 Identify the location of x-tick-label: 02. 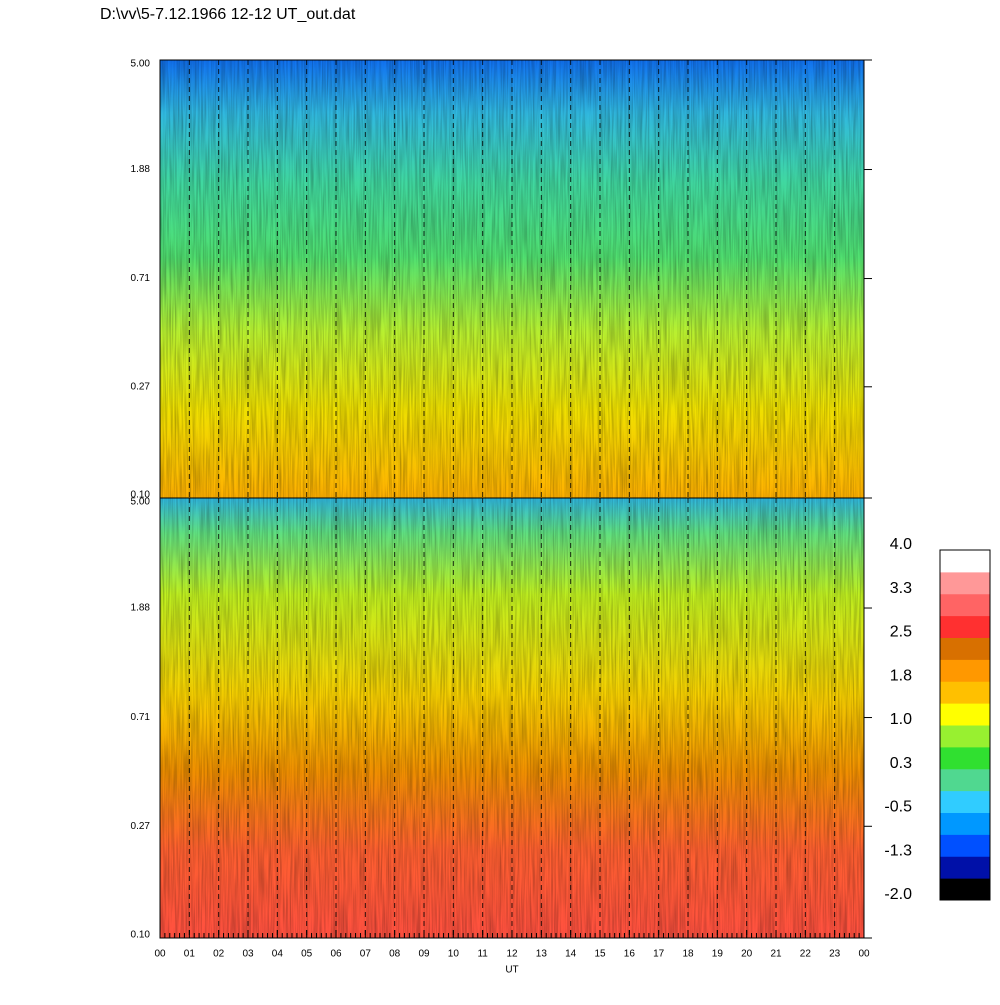
(219, 954).